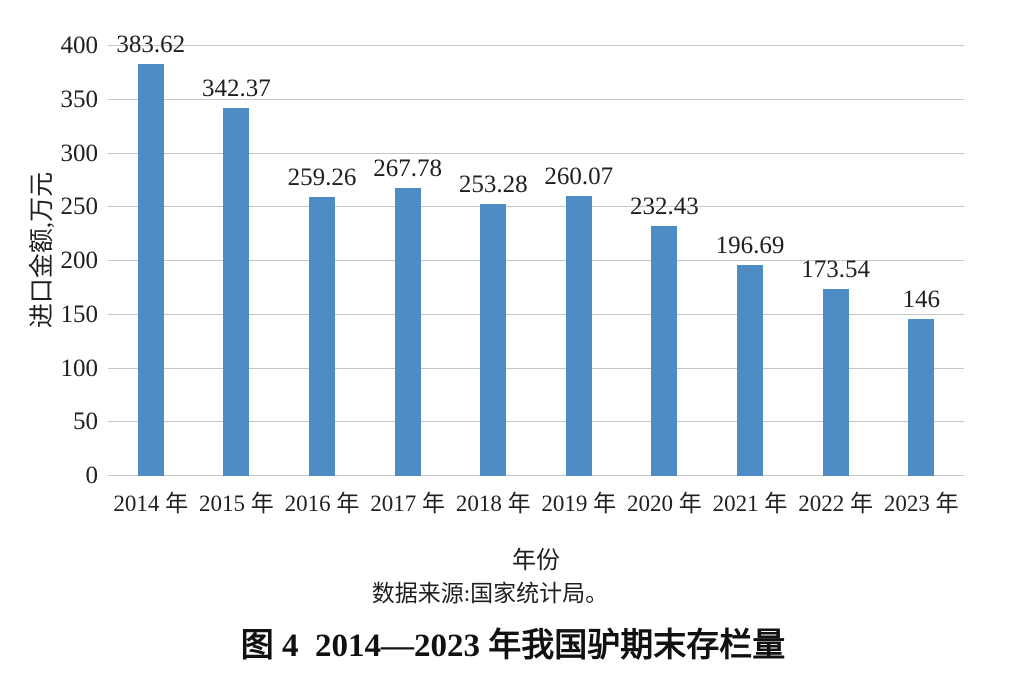 The height and width of the screenshot is (674, 1026). I want to click on x-tick-label: 2020 年, so click(664, 503).